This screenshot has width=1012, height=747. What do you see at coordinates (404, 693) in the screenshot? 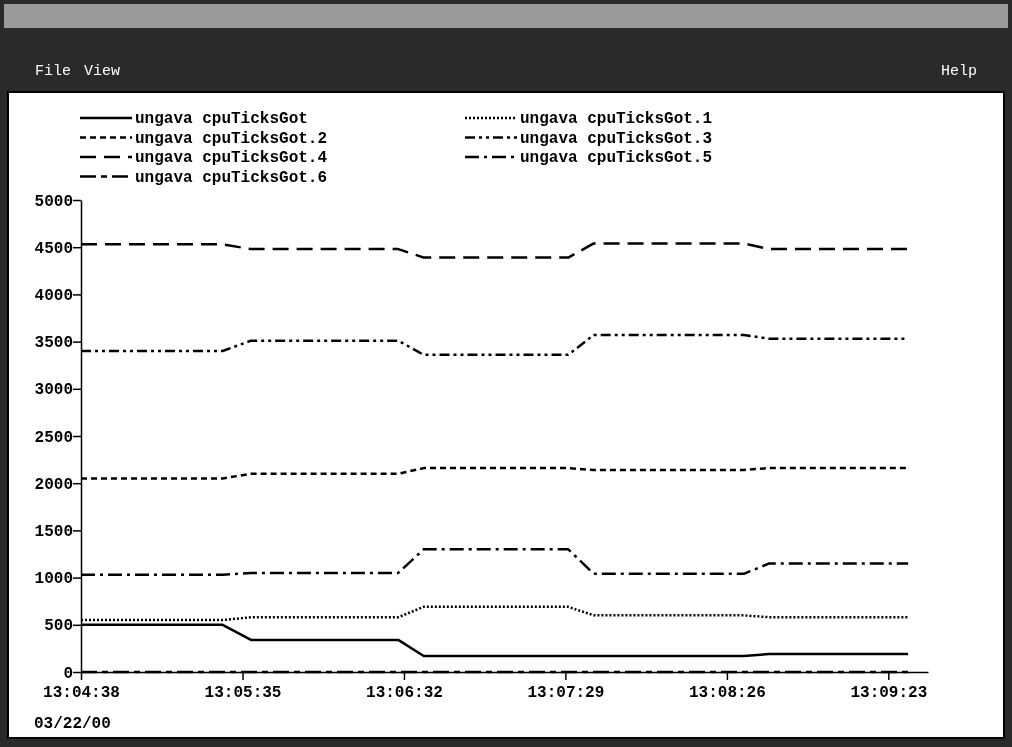
I see `x-tick-label: 13:06:32` at bounding box center [404, 693].